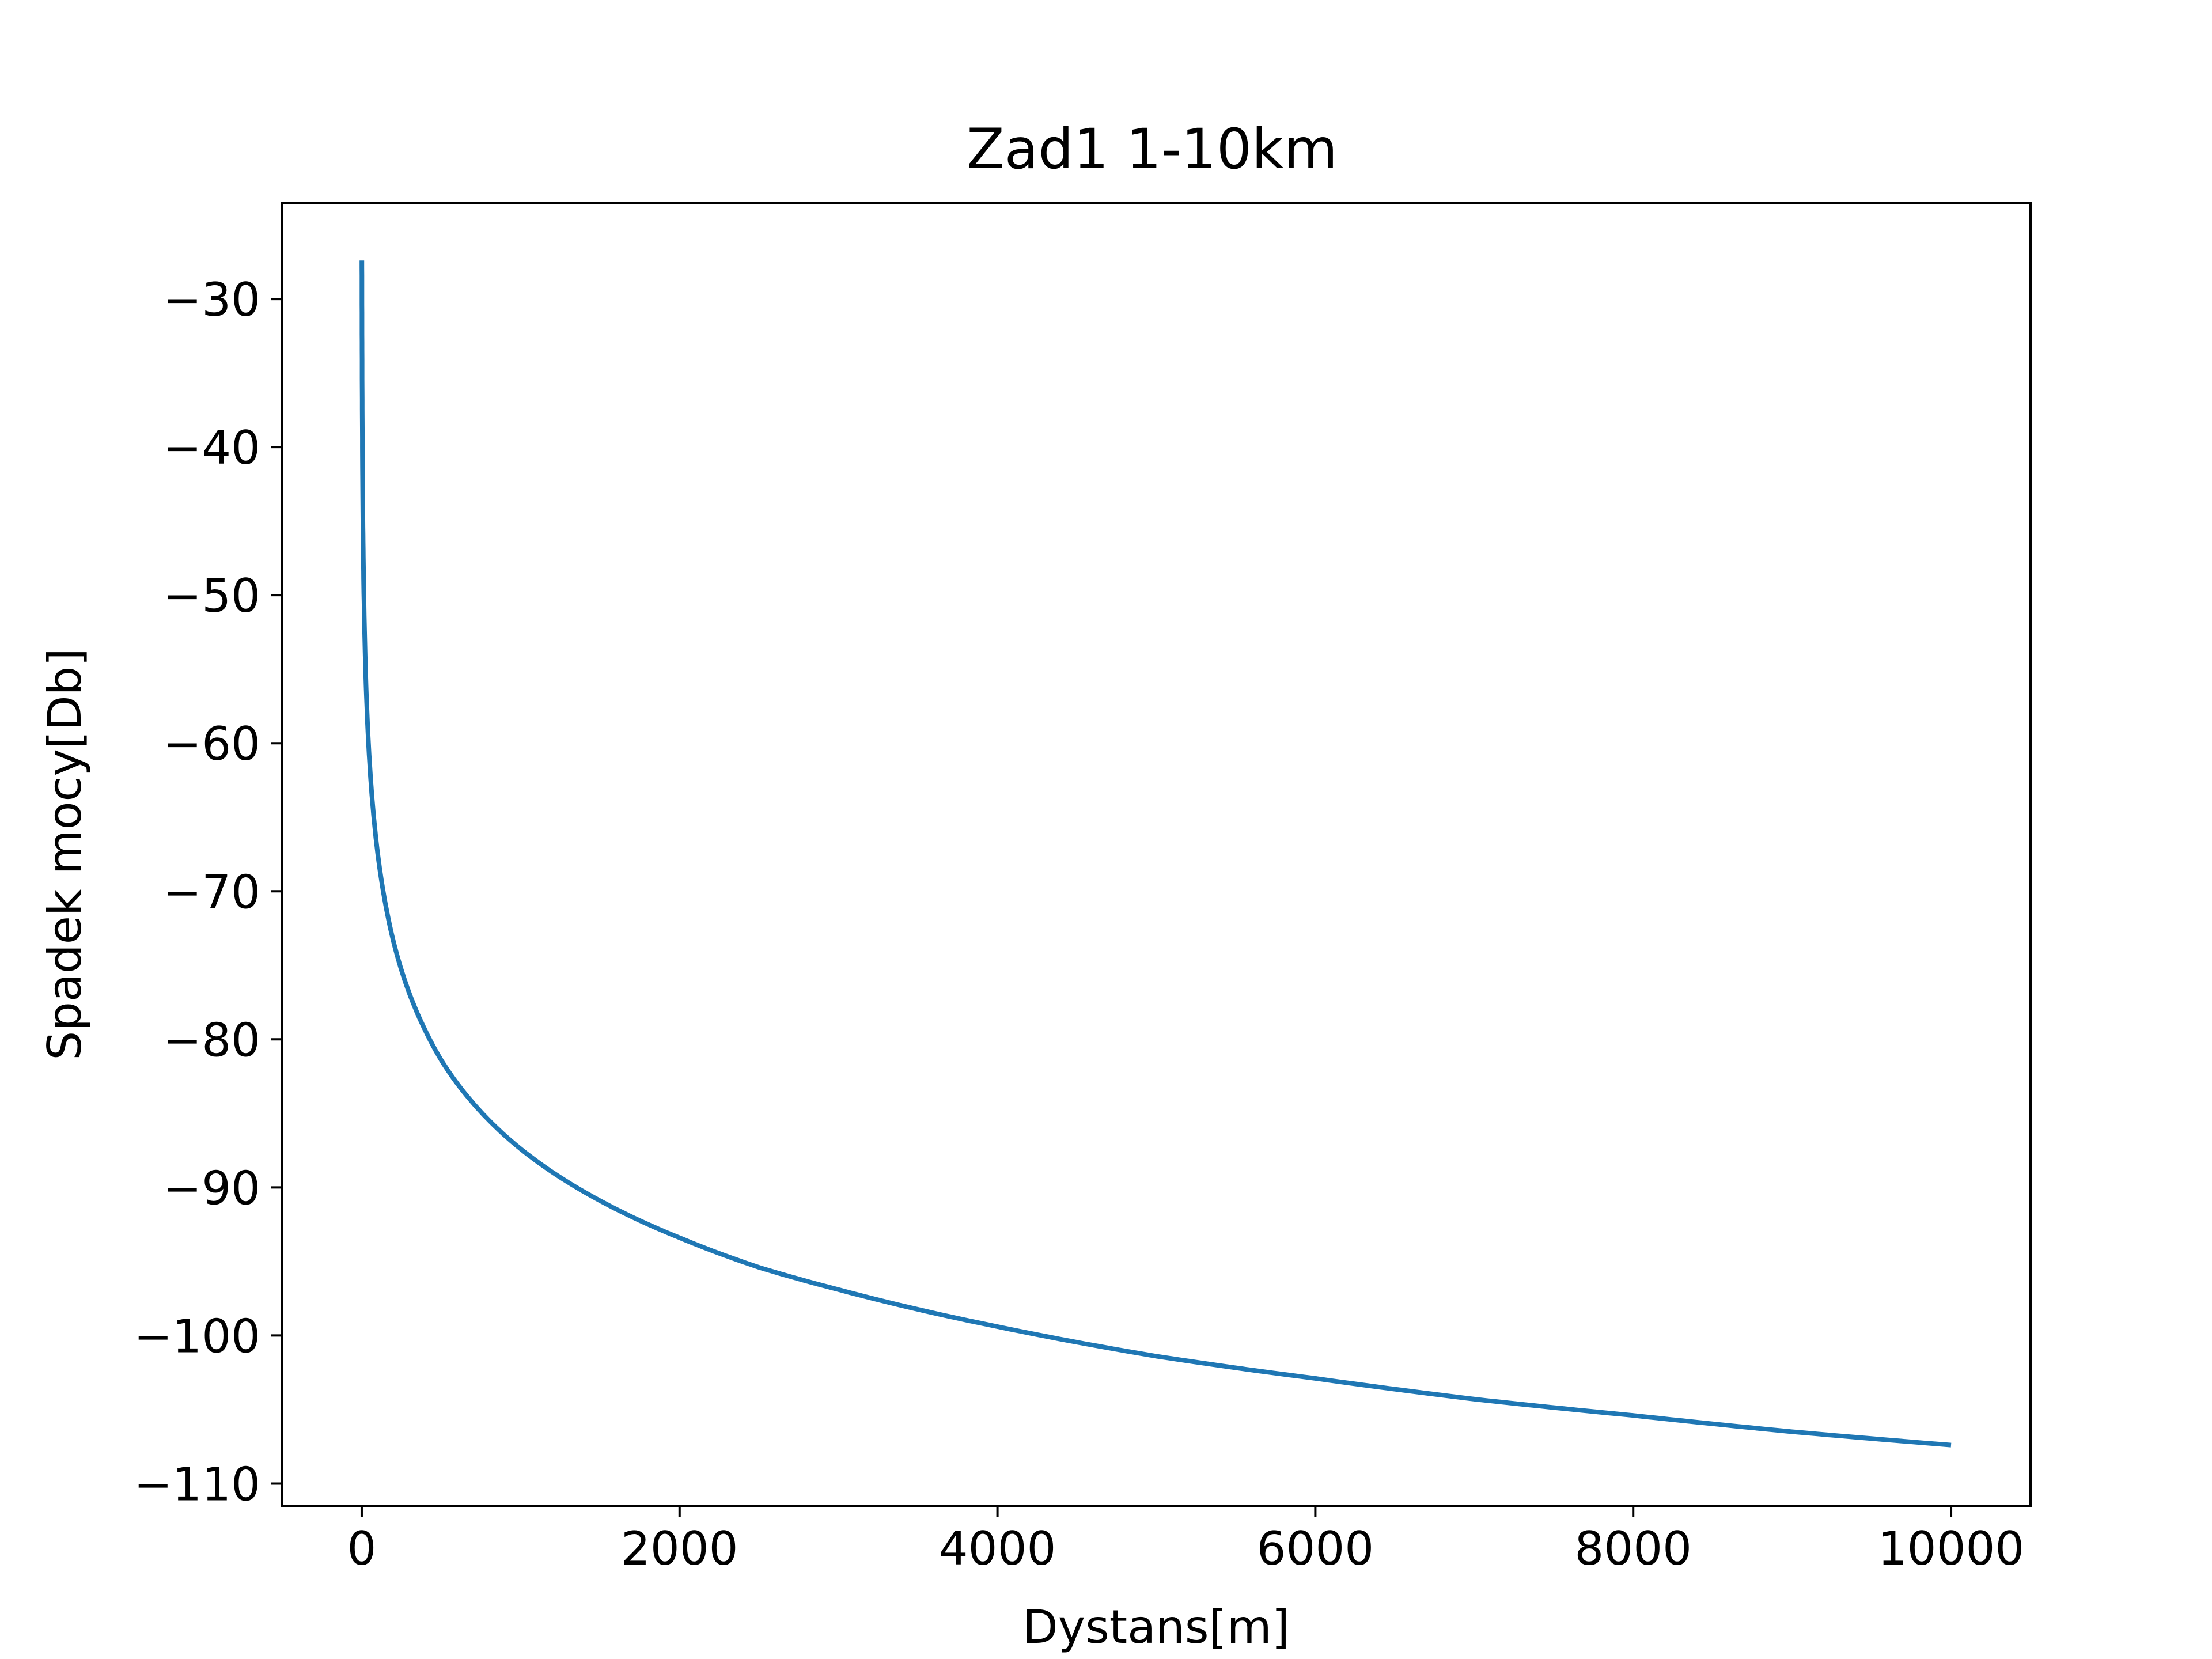 The image size is (2212, 1659). Describe the element at coordinates (65, 854) in the screenshot. I see `y-axis-label: Spadek mocy[Db]` at that location.